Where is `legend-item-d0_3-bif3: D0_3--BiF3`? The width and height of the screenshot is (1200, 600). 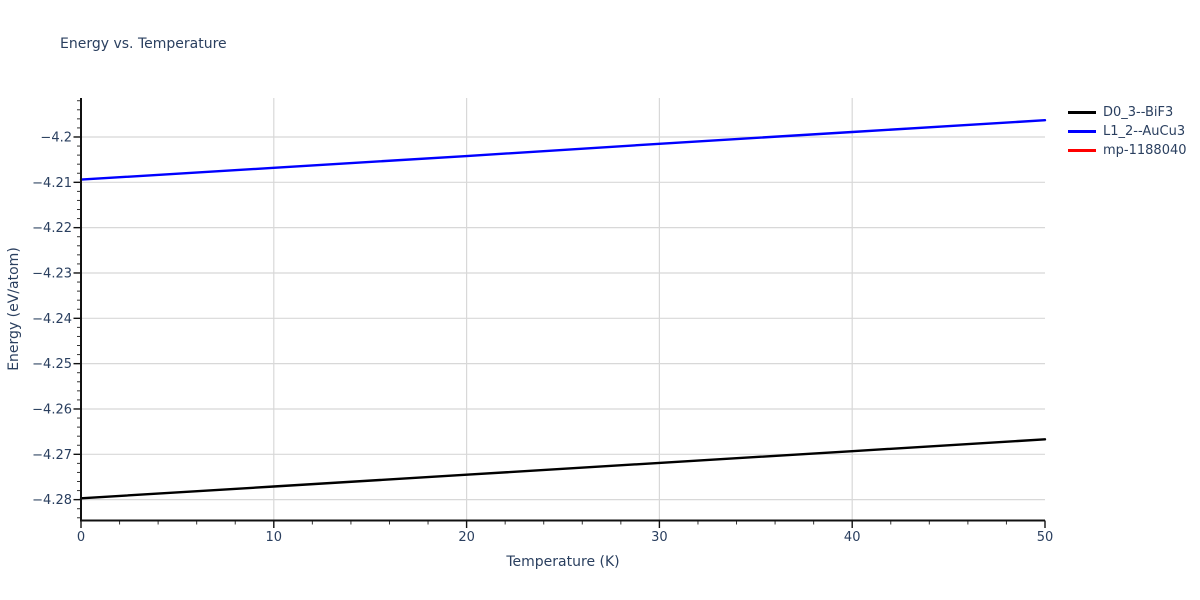 legend-item-d0_3-bif3: D0_3--BiF3 is located at coordinates (1127, 112).